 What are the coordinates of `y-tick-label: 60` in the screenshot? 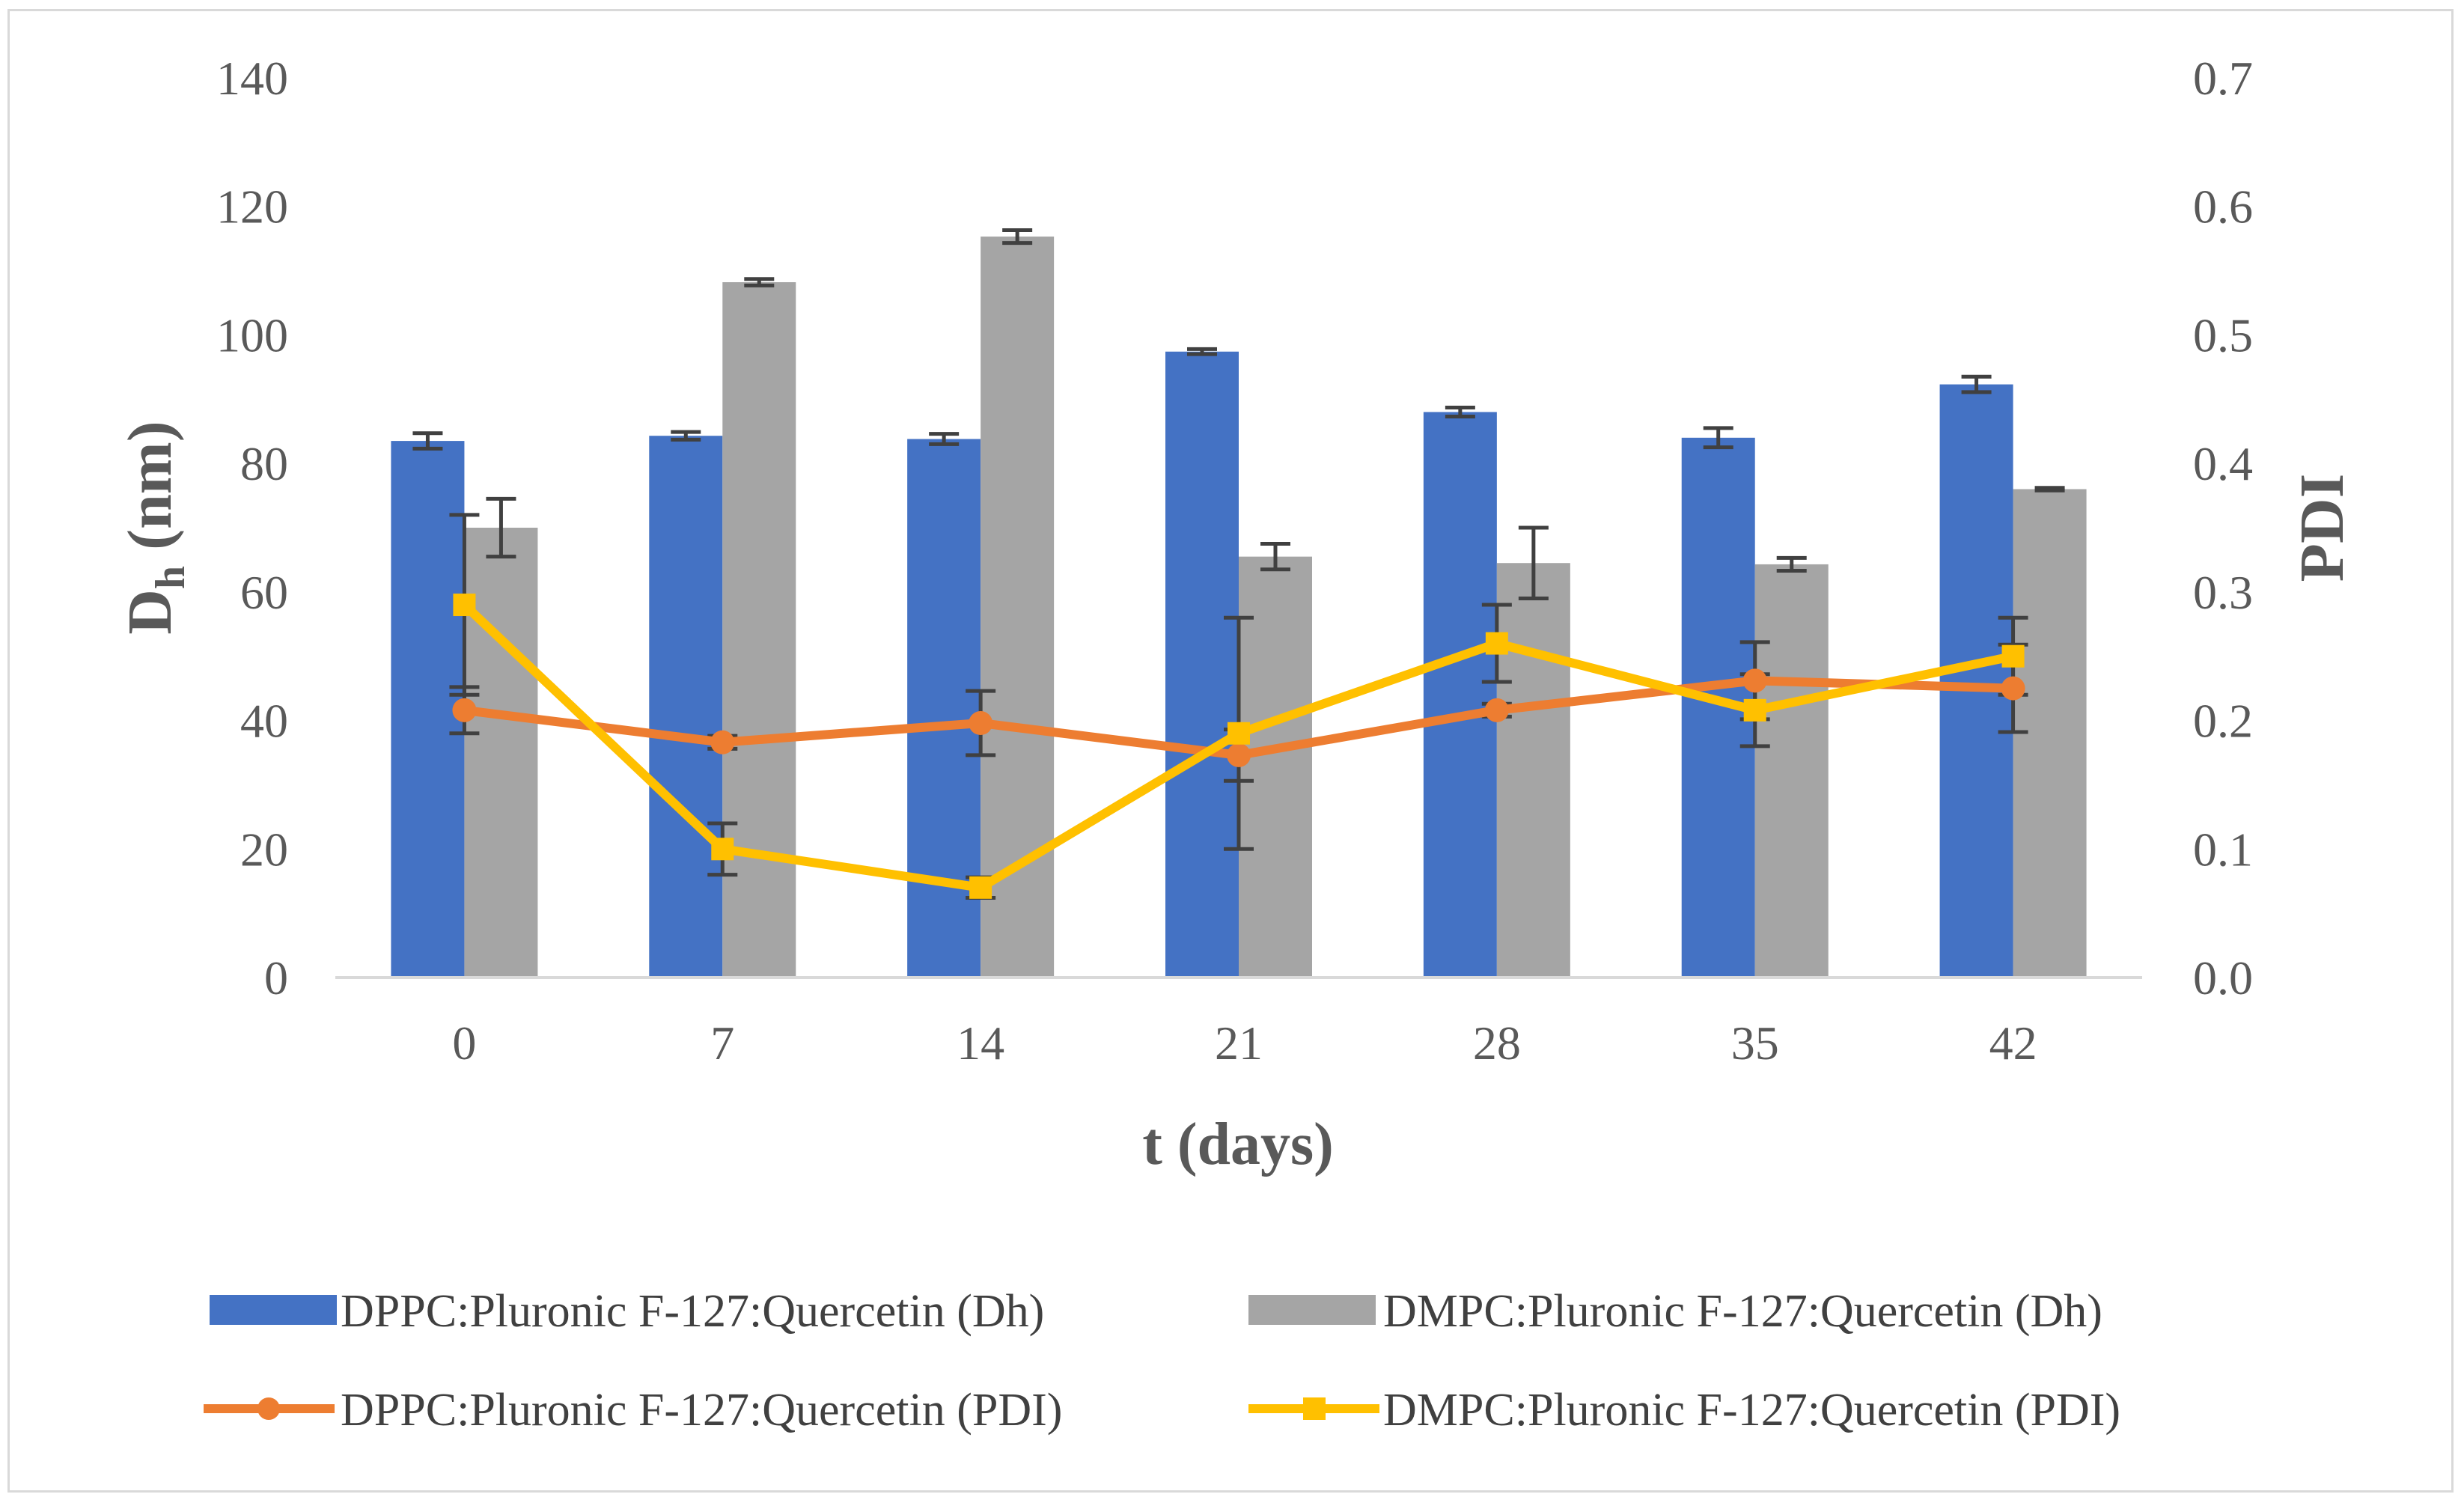 It's located at (264, 592).